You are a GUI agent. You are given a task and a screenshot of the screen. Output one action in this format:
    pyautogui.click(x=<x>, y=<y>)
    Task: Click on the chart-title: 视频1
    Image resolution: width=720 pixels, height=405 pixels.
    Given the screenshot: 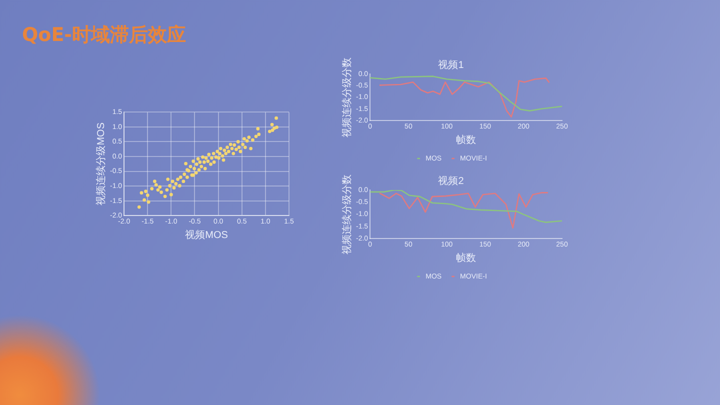 What is the action you would take?
    pyautogui.click(x=451, y=64)
    